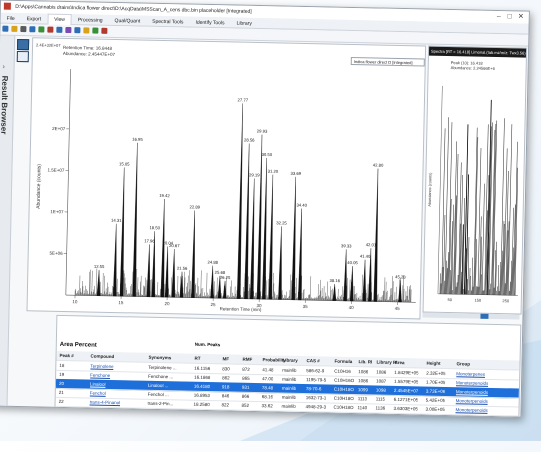 This screenshot has height=452, width=541. Describe the element at coordinates (352, 307) in the screenshot. I see `x-tick-label: 40` at that location.